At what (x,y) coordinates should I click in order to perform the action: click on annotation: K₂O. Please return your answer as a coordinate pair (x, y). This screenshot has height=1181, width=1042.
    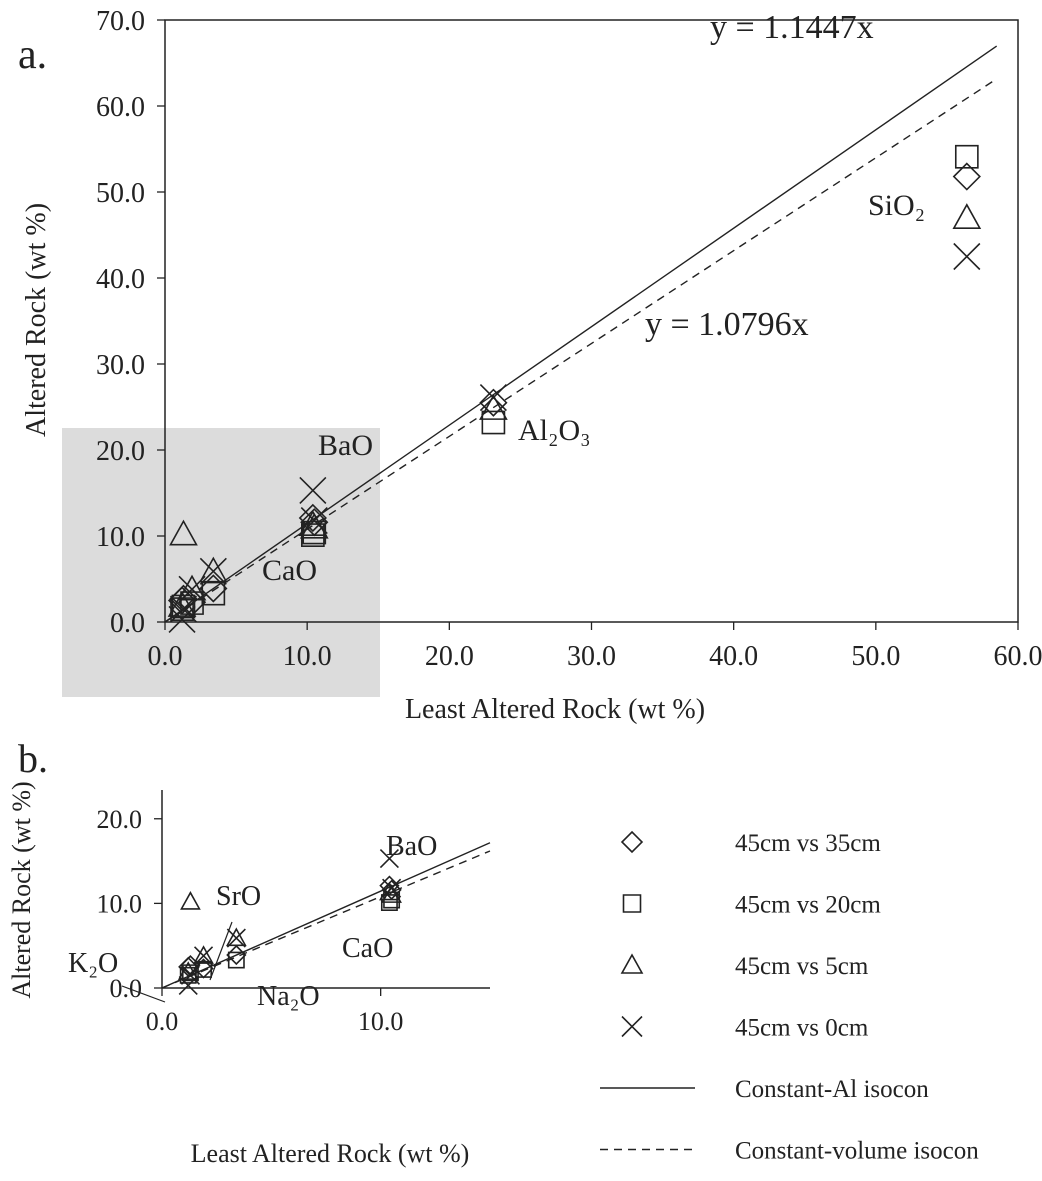
    Looking at the image, I should click on (93, 963).